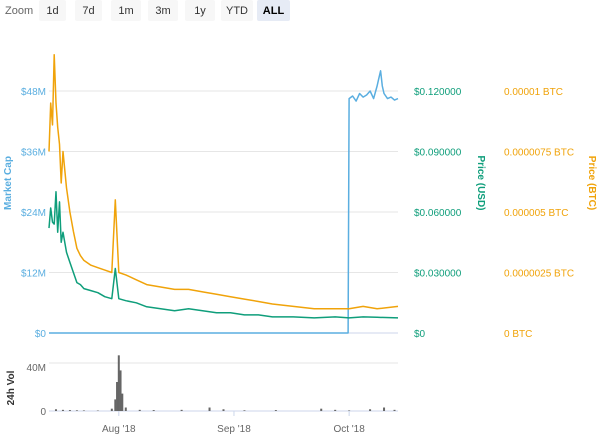 This screenshot has height=436, width=600. I want to click on price-btc-tick-label: 0.00001 BTC, so click(533, 92).